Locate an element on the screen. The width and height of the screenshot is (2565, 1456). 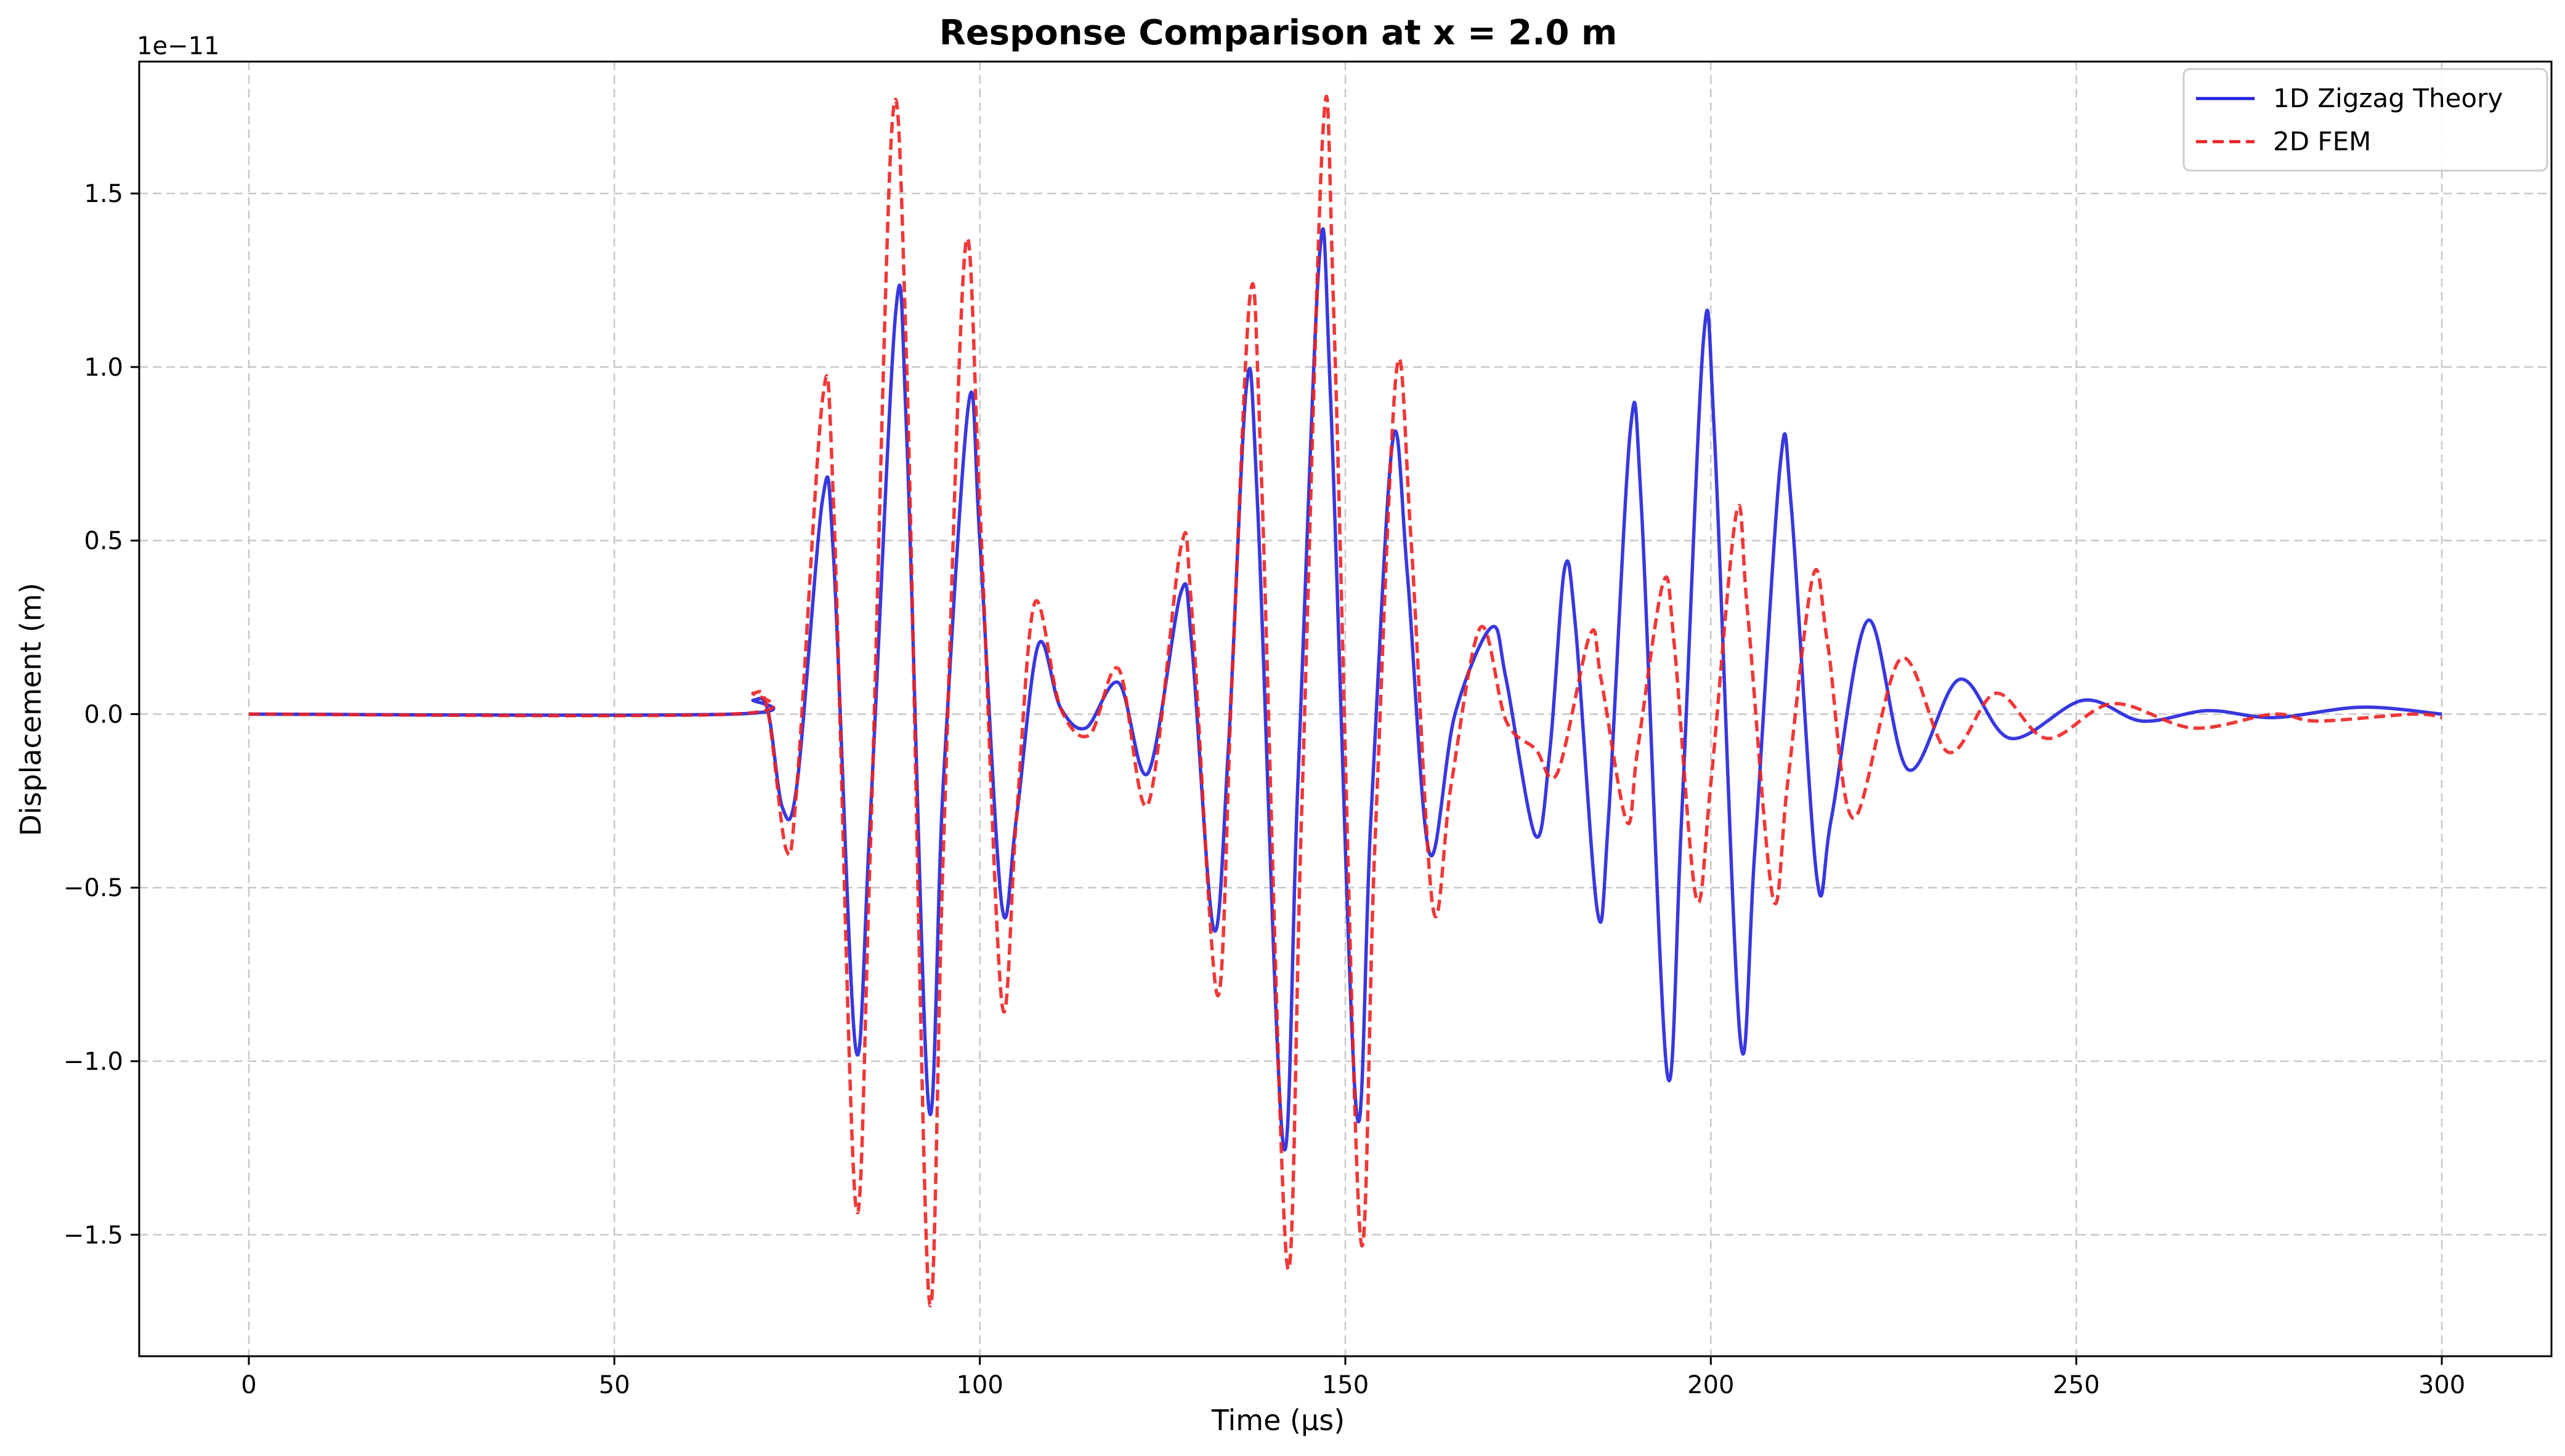
legend: 1D Zigzag Theory 2D FEM is located at coordinates (2365, 120).